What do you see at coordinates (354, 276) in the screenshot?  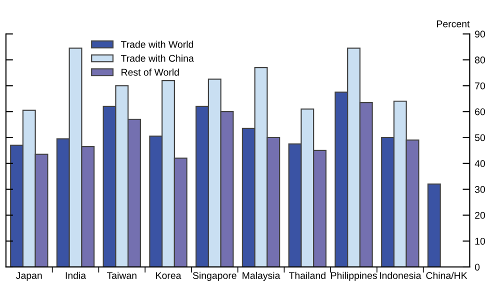 I see `x-tick-label: Philippines` at bounding box center [354, 276].